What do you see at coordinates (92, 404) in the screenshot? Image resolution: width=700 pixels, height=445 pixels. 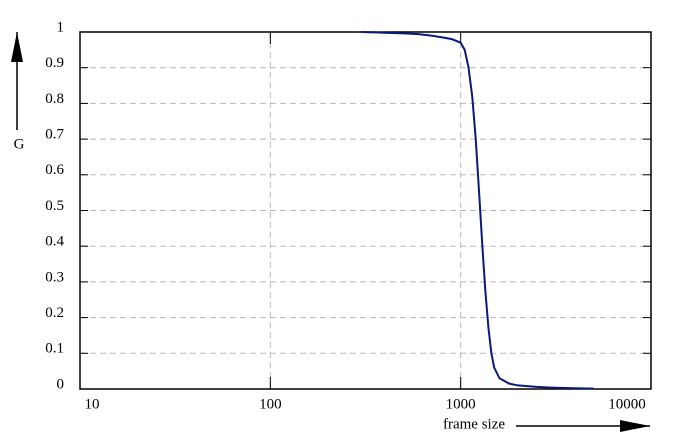 I see `x-tick-label: 10` at bounding box center [92, 404].